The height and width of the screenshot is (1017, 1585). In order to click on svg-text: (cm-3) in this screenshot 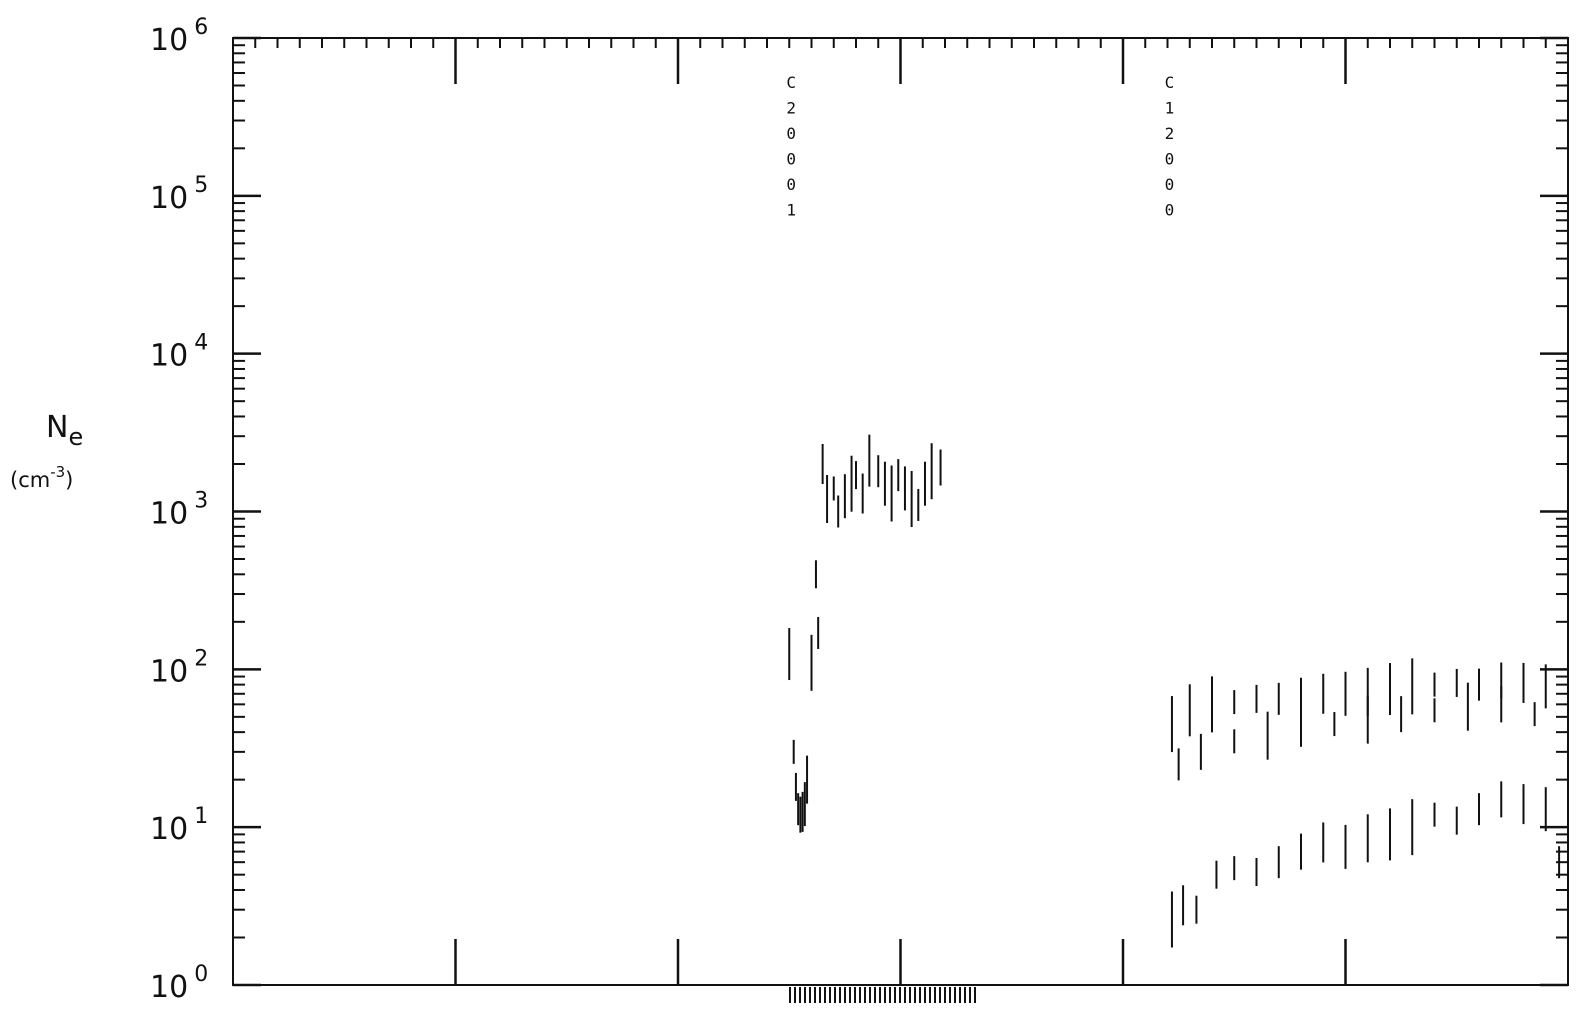, I will do `click(41, 477)`.